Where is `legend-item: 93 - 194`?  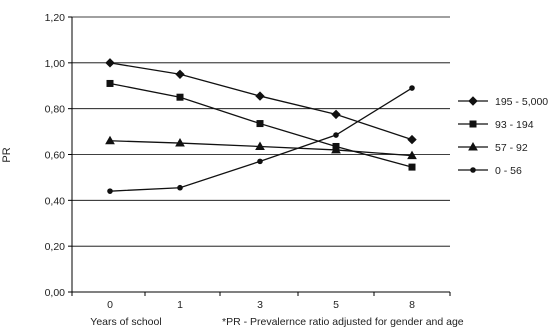
legend-item: 93 - 194 is located at coordinates (496, 125).